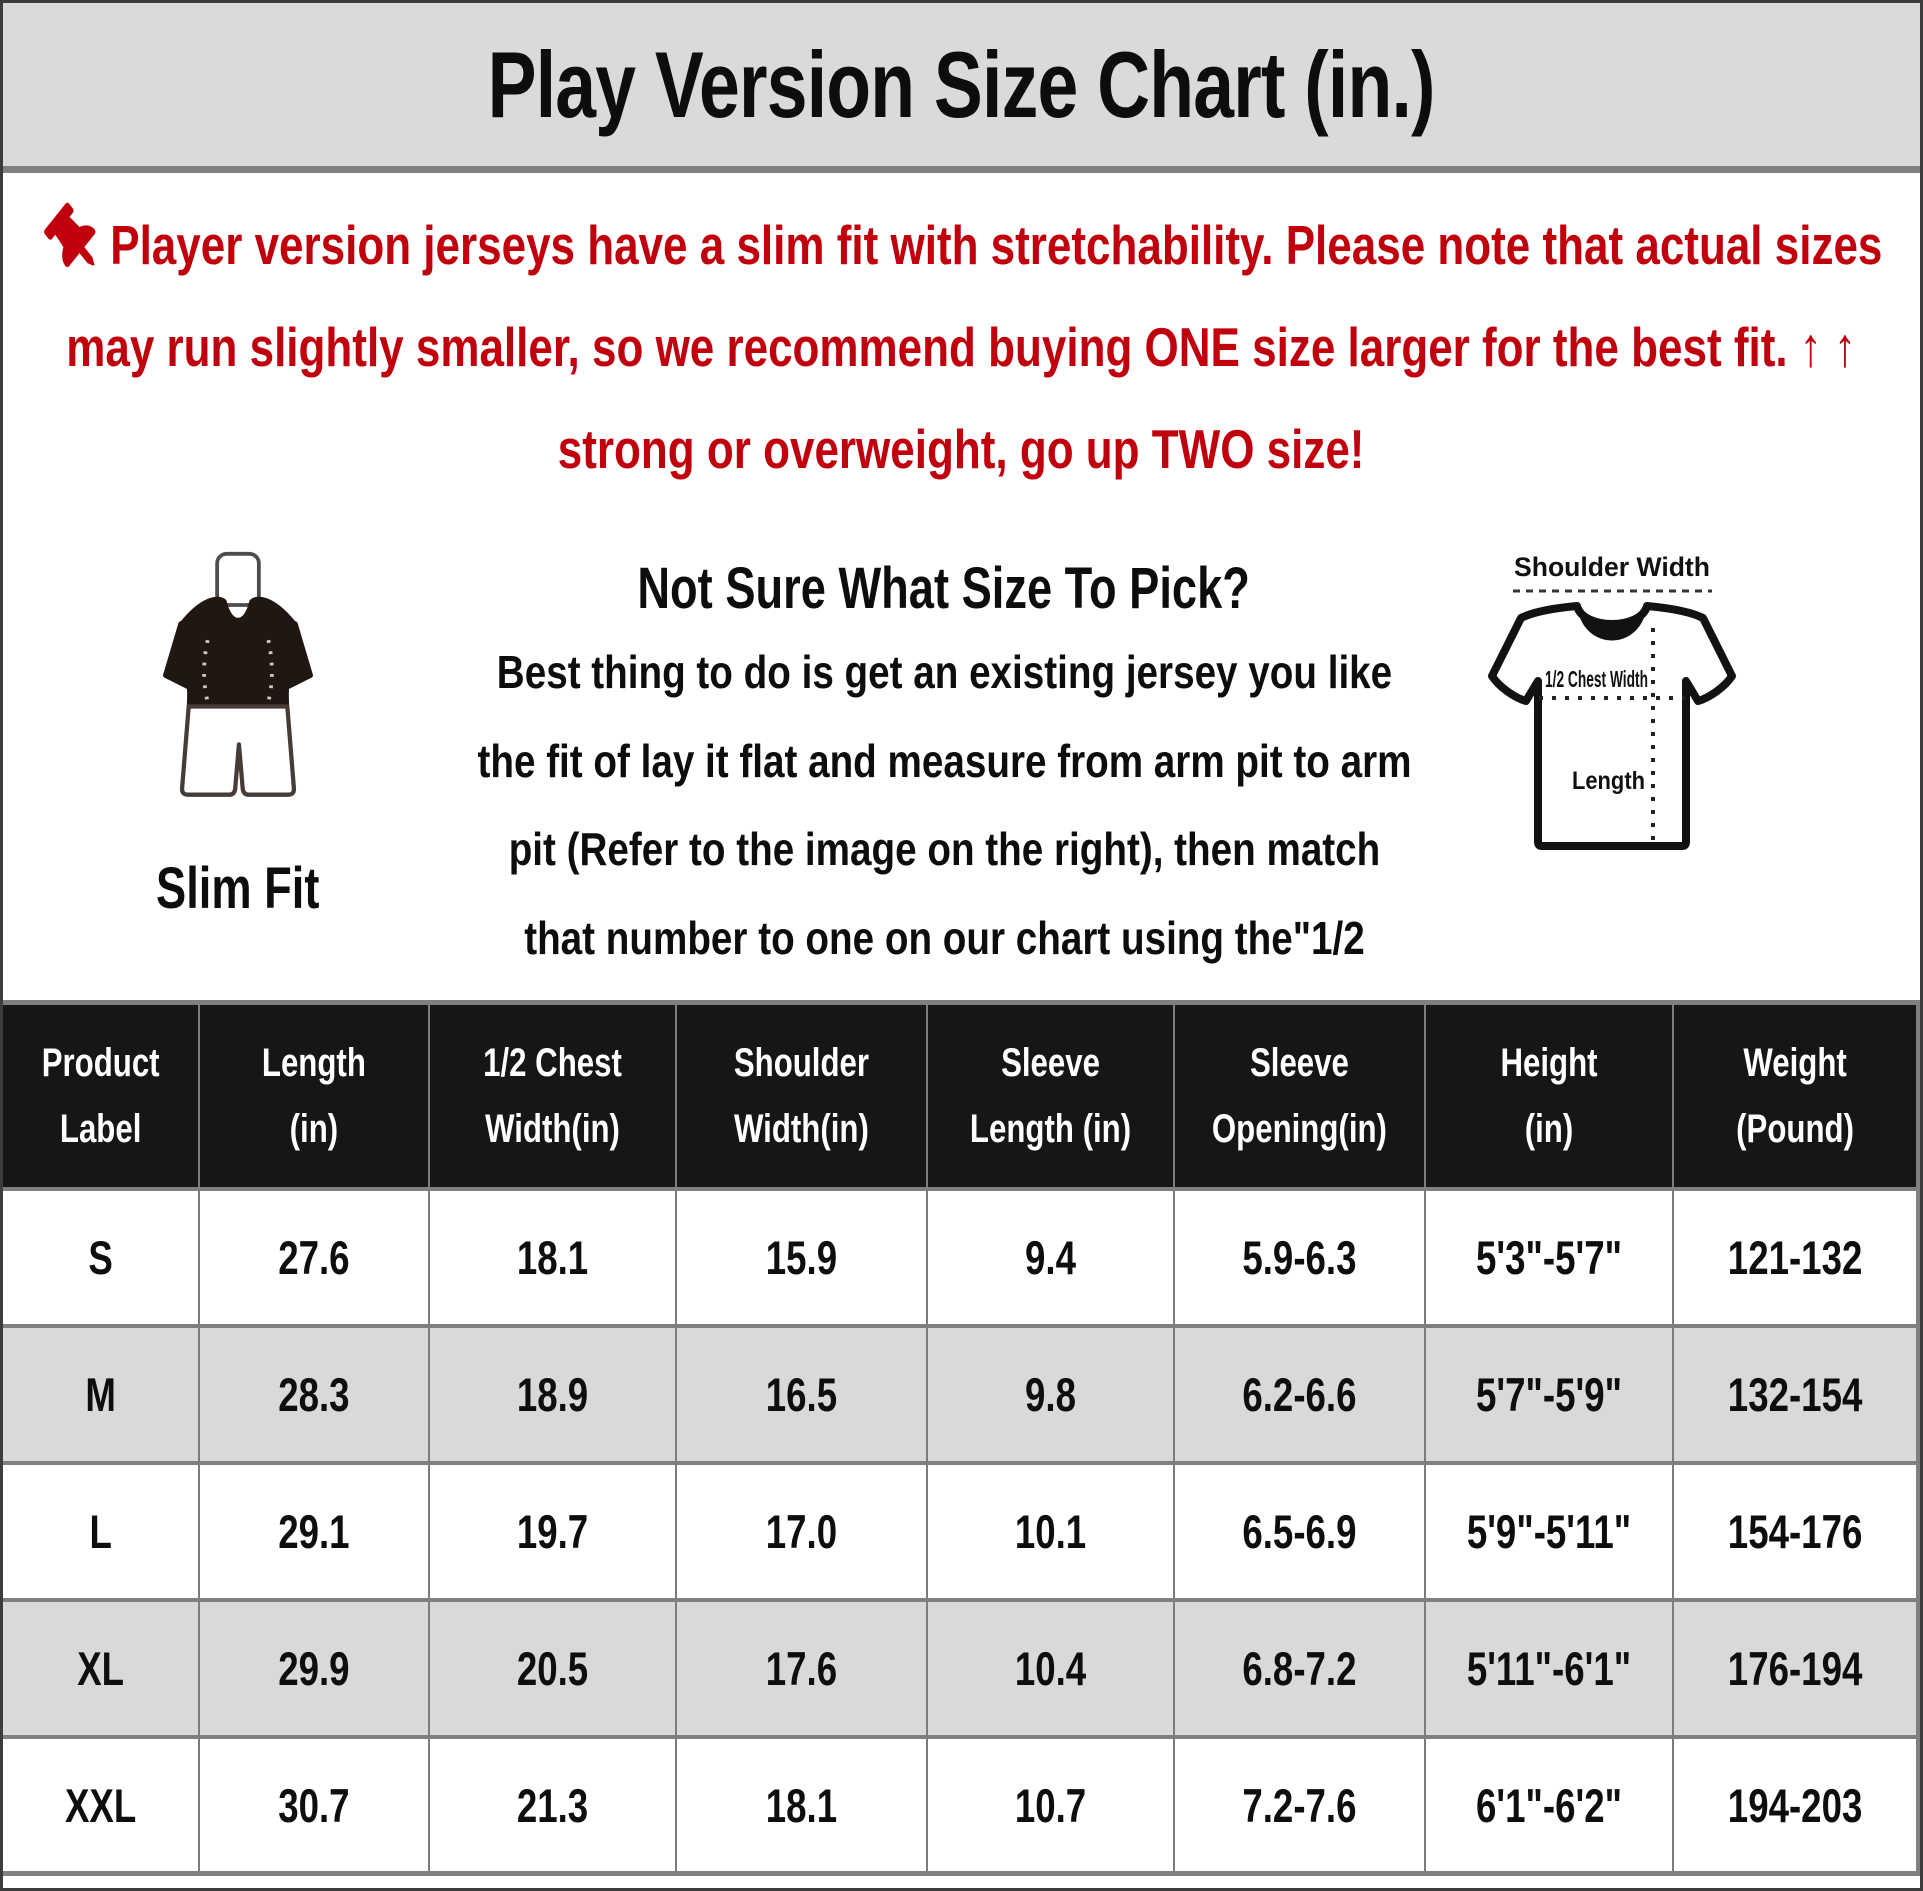 The height and width of the screenshot is (1891, 1923). I want to click on size-help-title: Not Sure What Size To Pick?, so click(944, 589).